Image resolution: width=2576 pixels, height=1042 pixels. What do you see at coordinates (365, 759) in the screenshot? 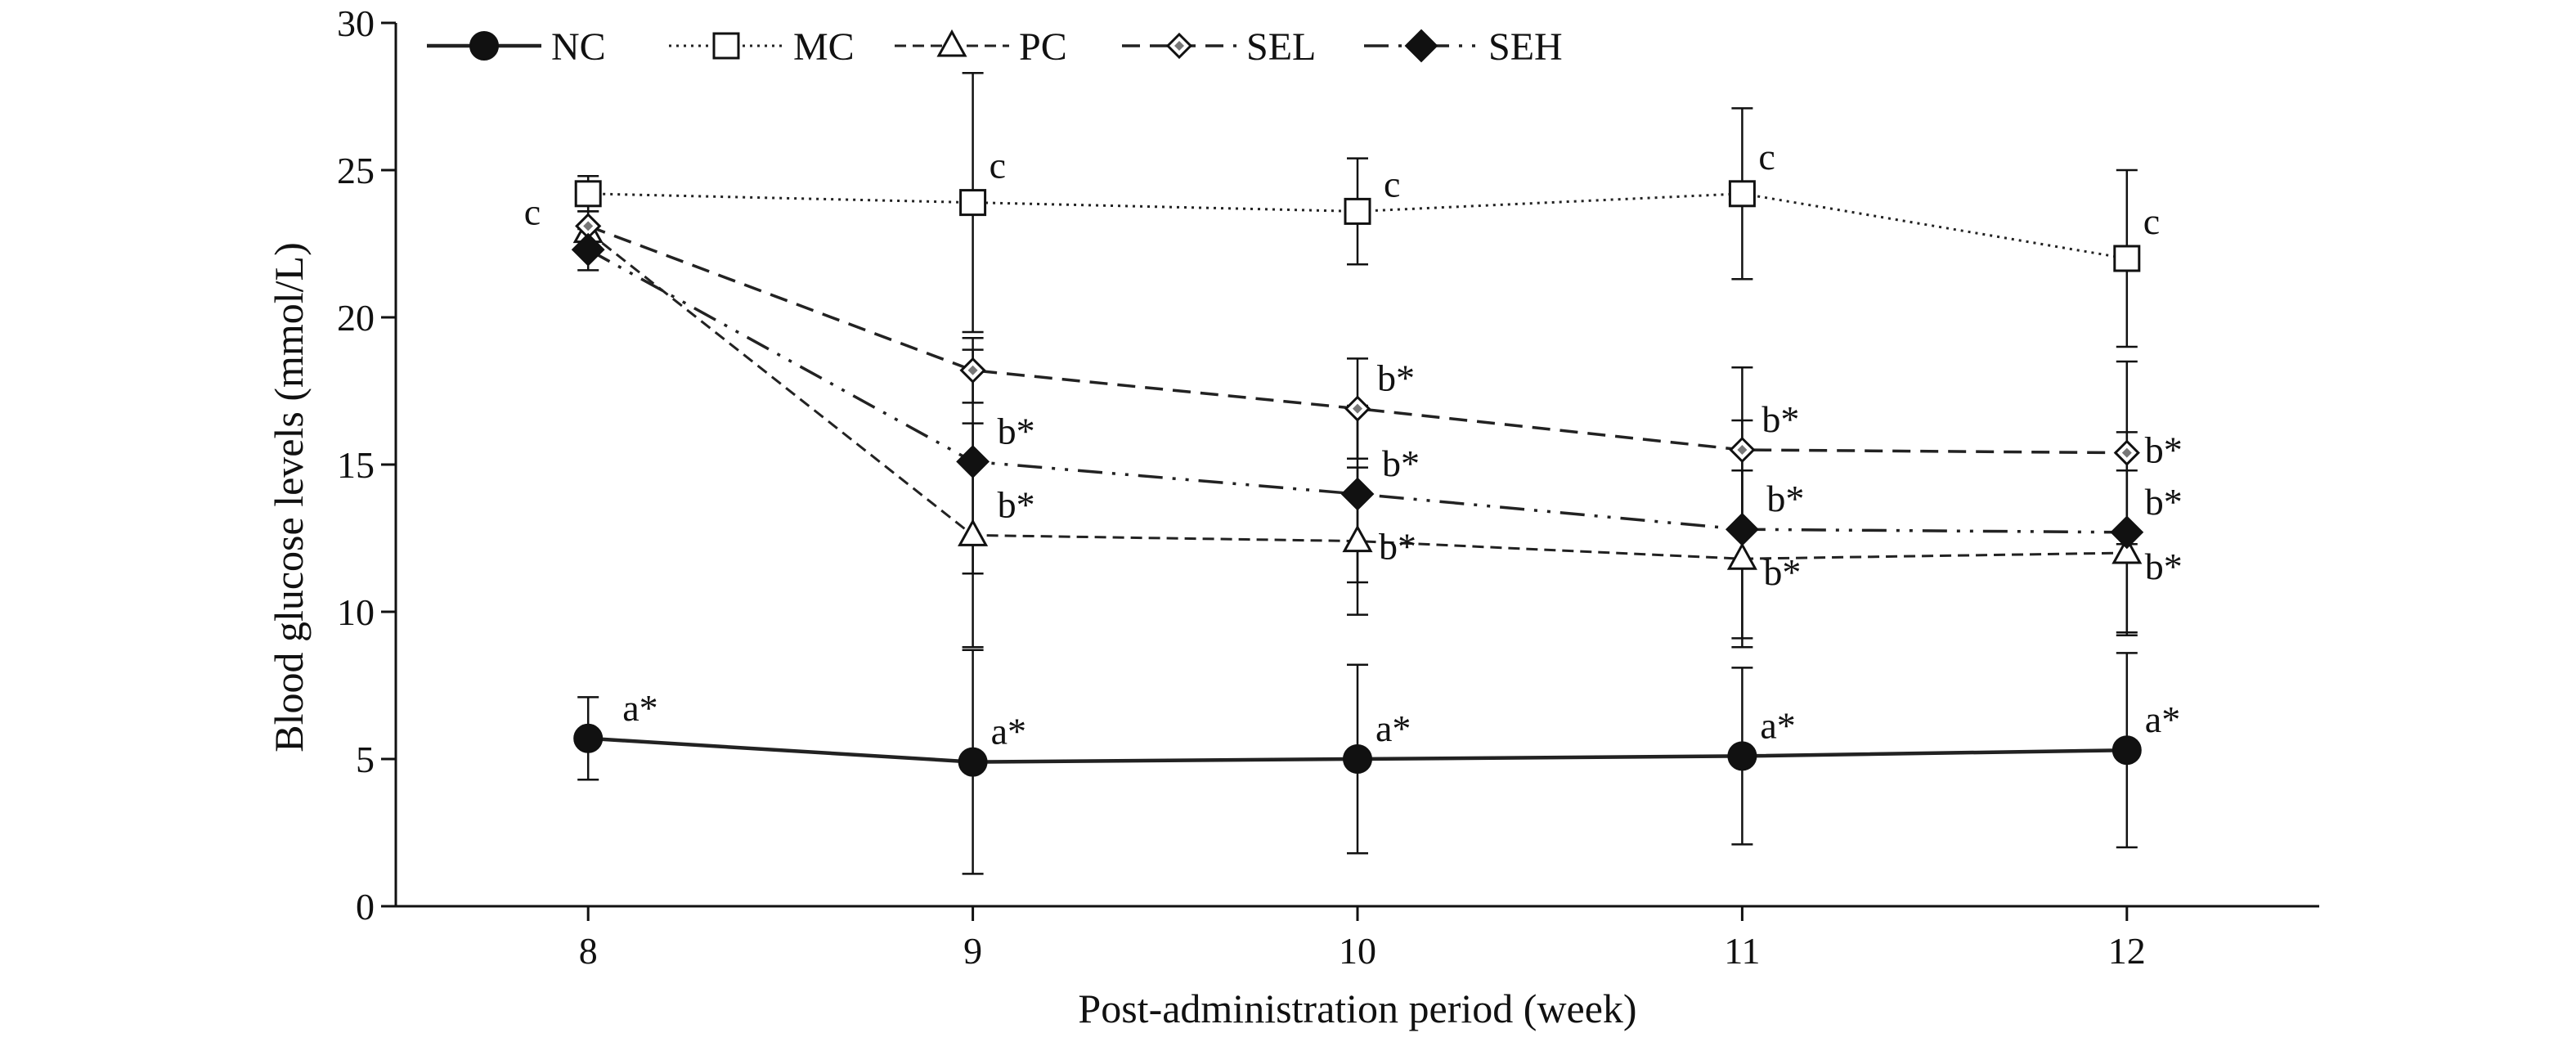
I see `y-tick-label: 5` at bounding box center [365, 759].